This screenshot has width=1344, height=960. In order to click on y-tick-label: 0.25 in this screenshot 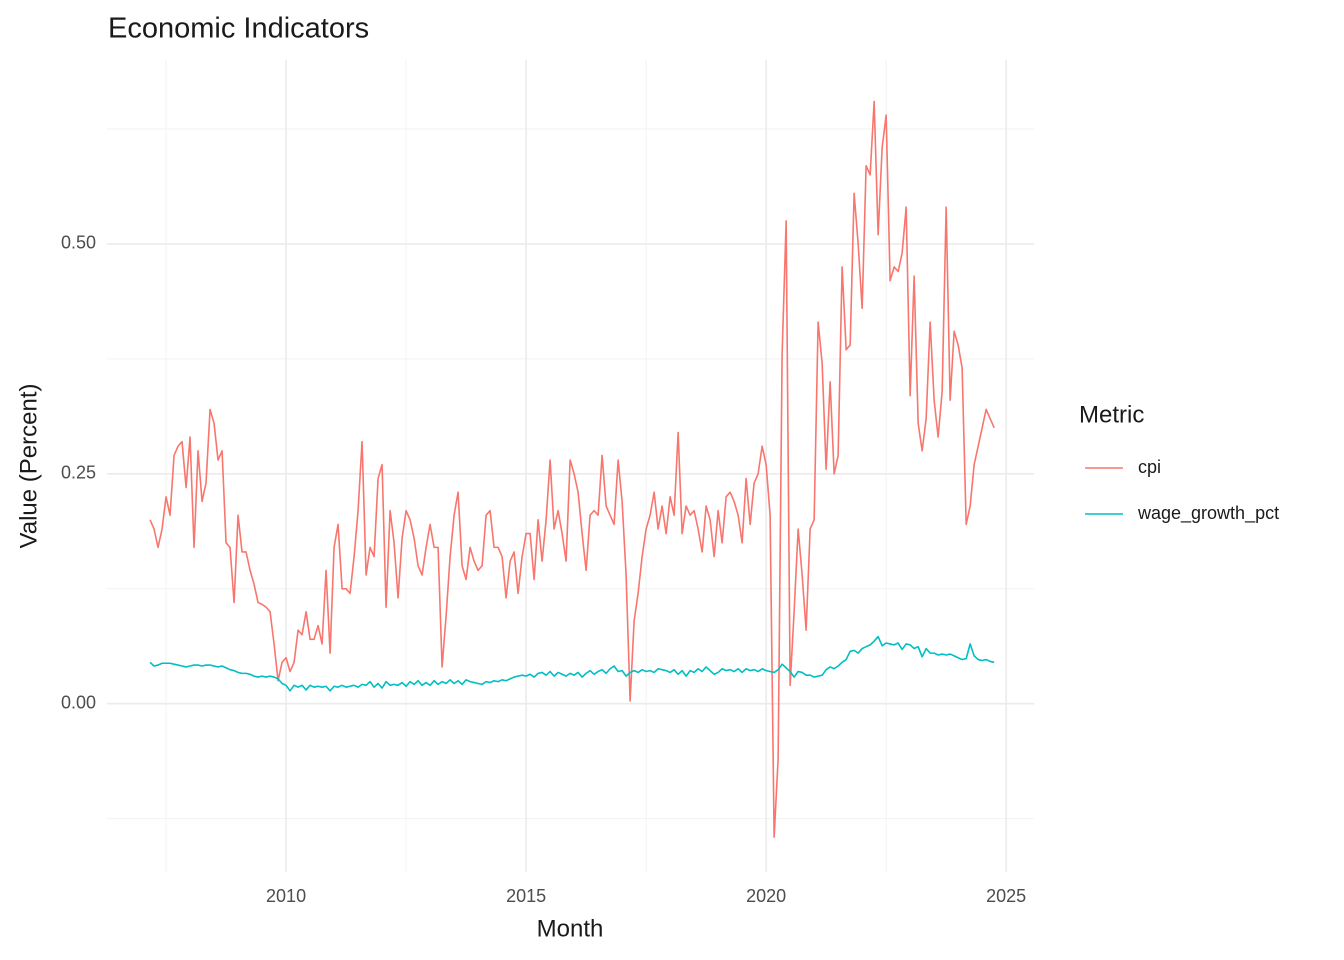, I will do `click(78, 473)`.